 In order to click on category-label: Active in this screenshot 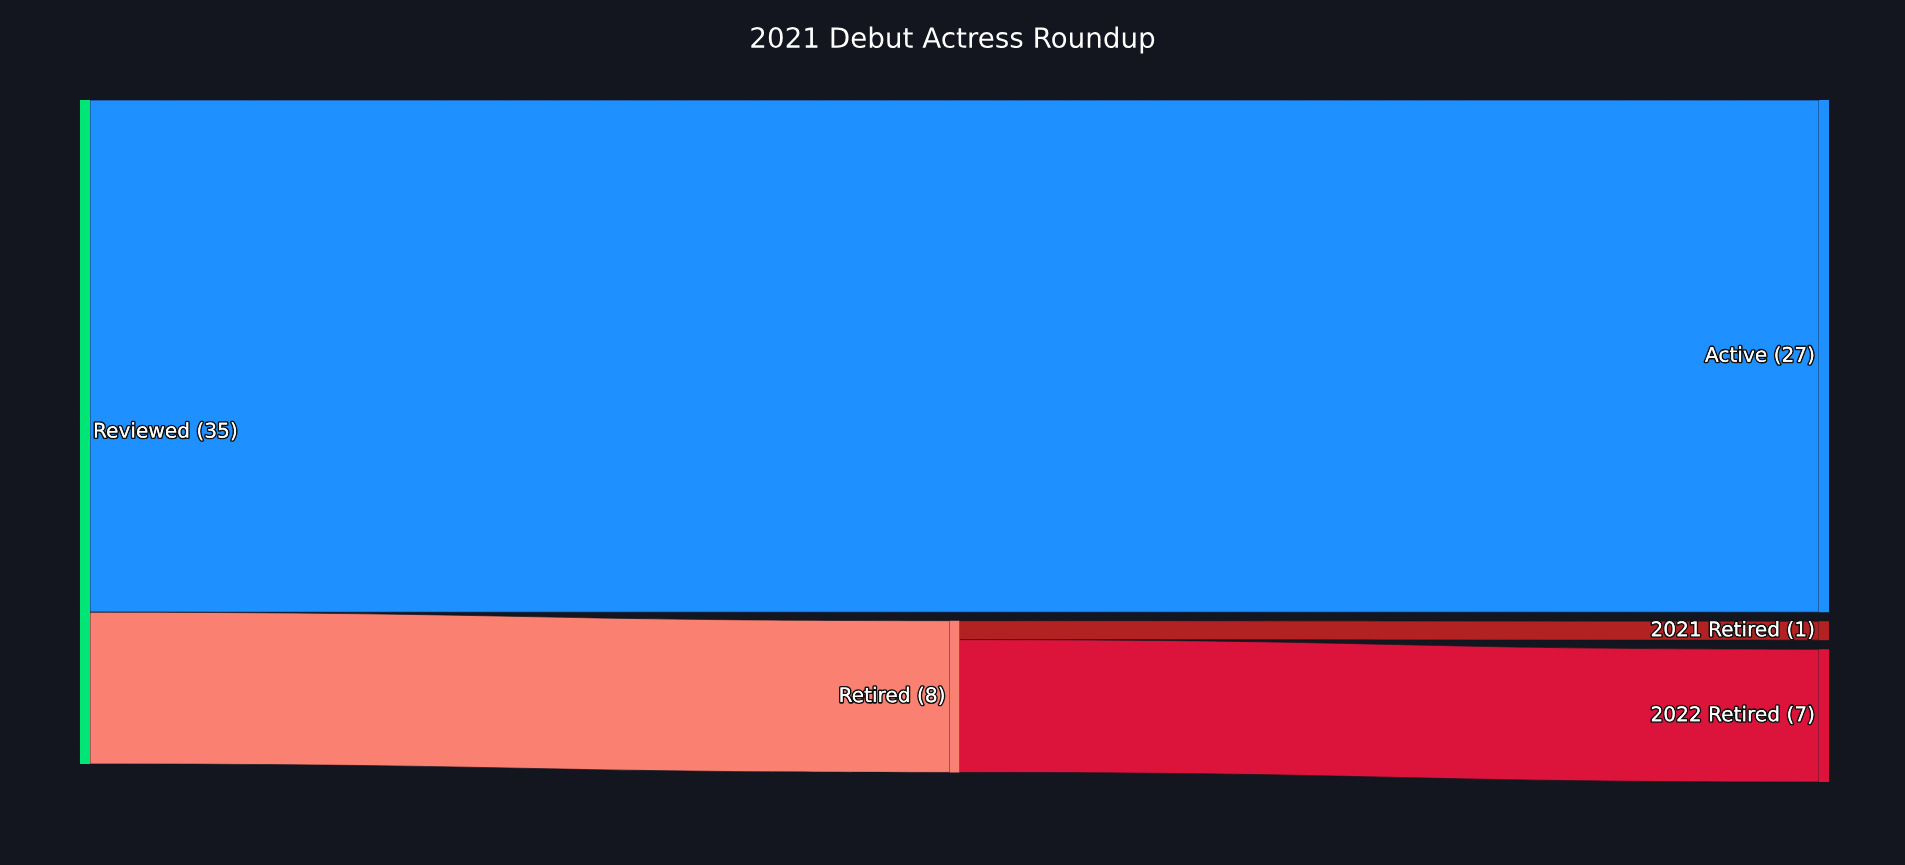, I will do `click(1736, 354)`.